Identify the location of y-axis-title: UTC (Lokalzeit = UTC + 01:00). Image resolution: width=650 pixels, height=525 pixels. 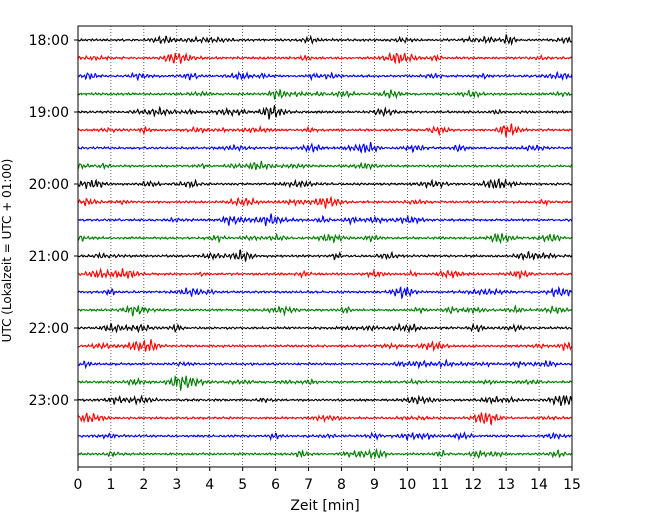
(7, 251).